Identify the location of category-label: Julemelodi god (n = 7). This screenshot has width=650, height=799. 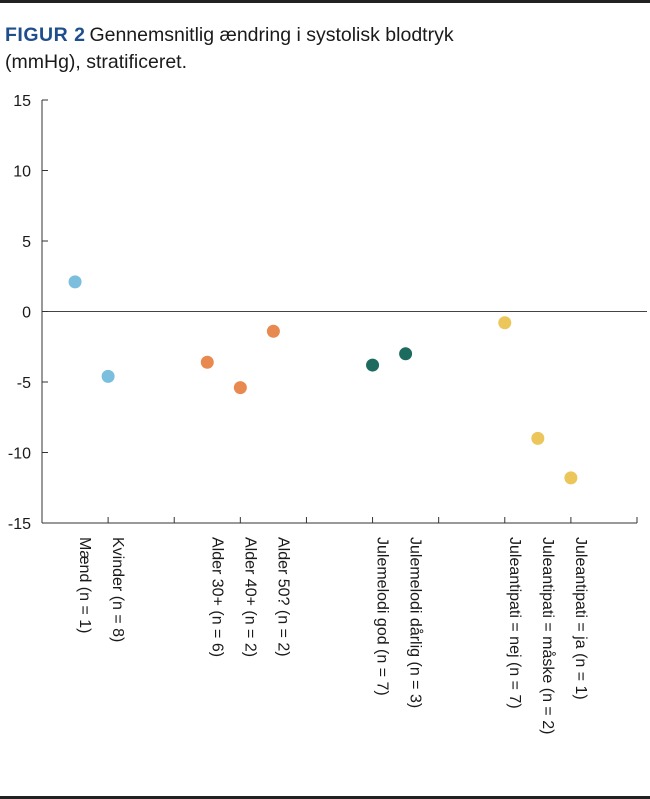
(382, 616).